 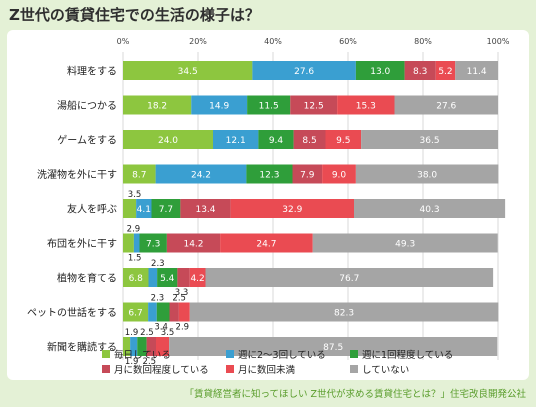 I want to click on legend-label: 毎日している, so click(x=142, y=355).